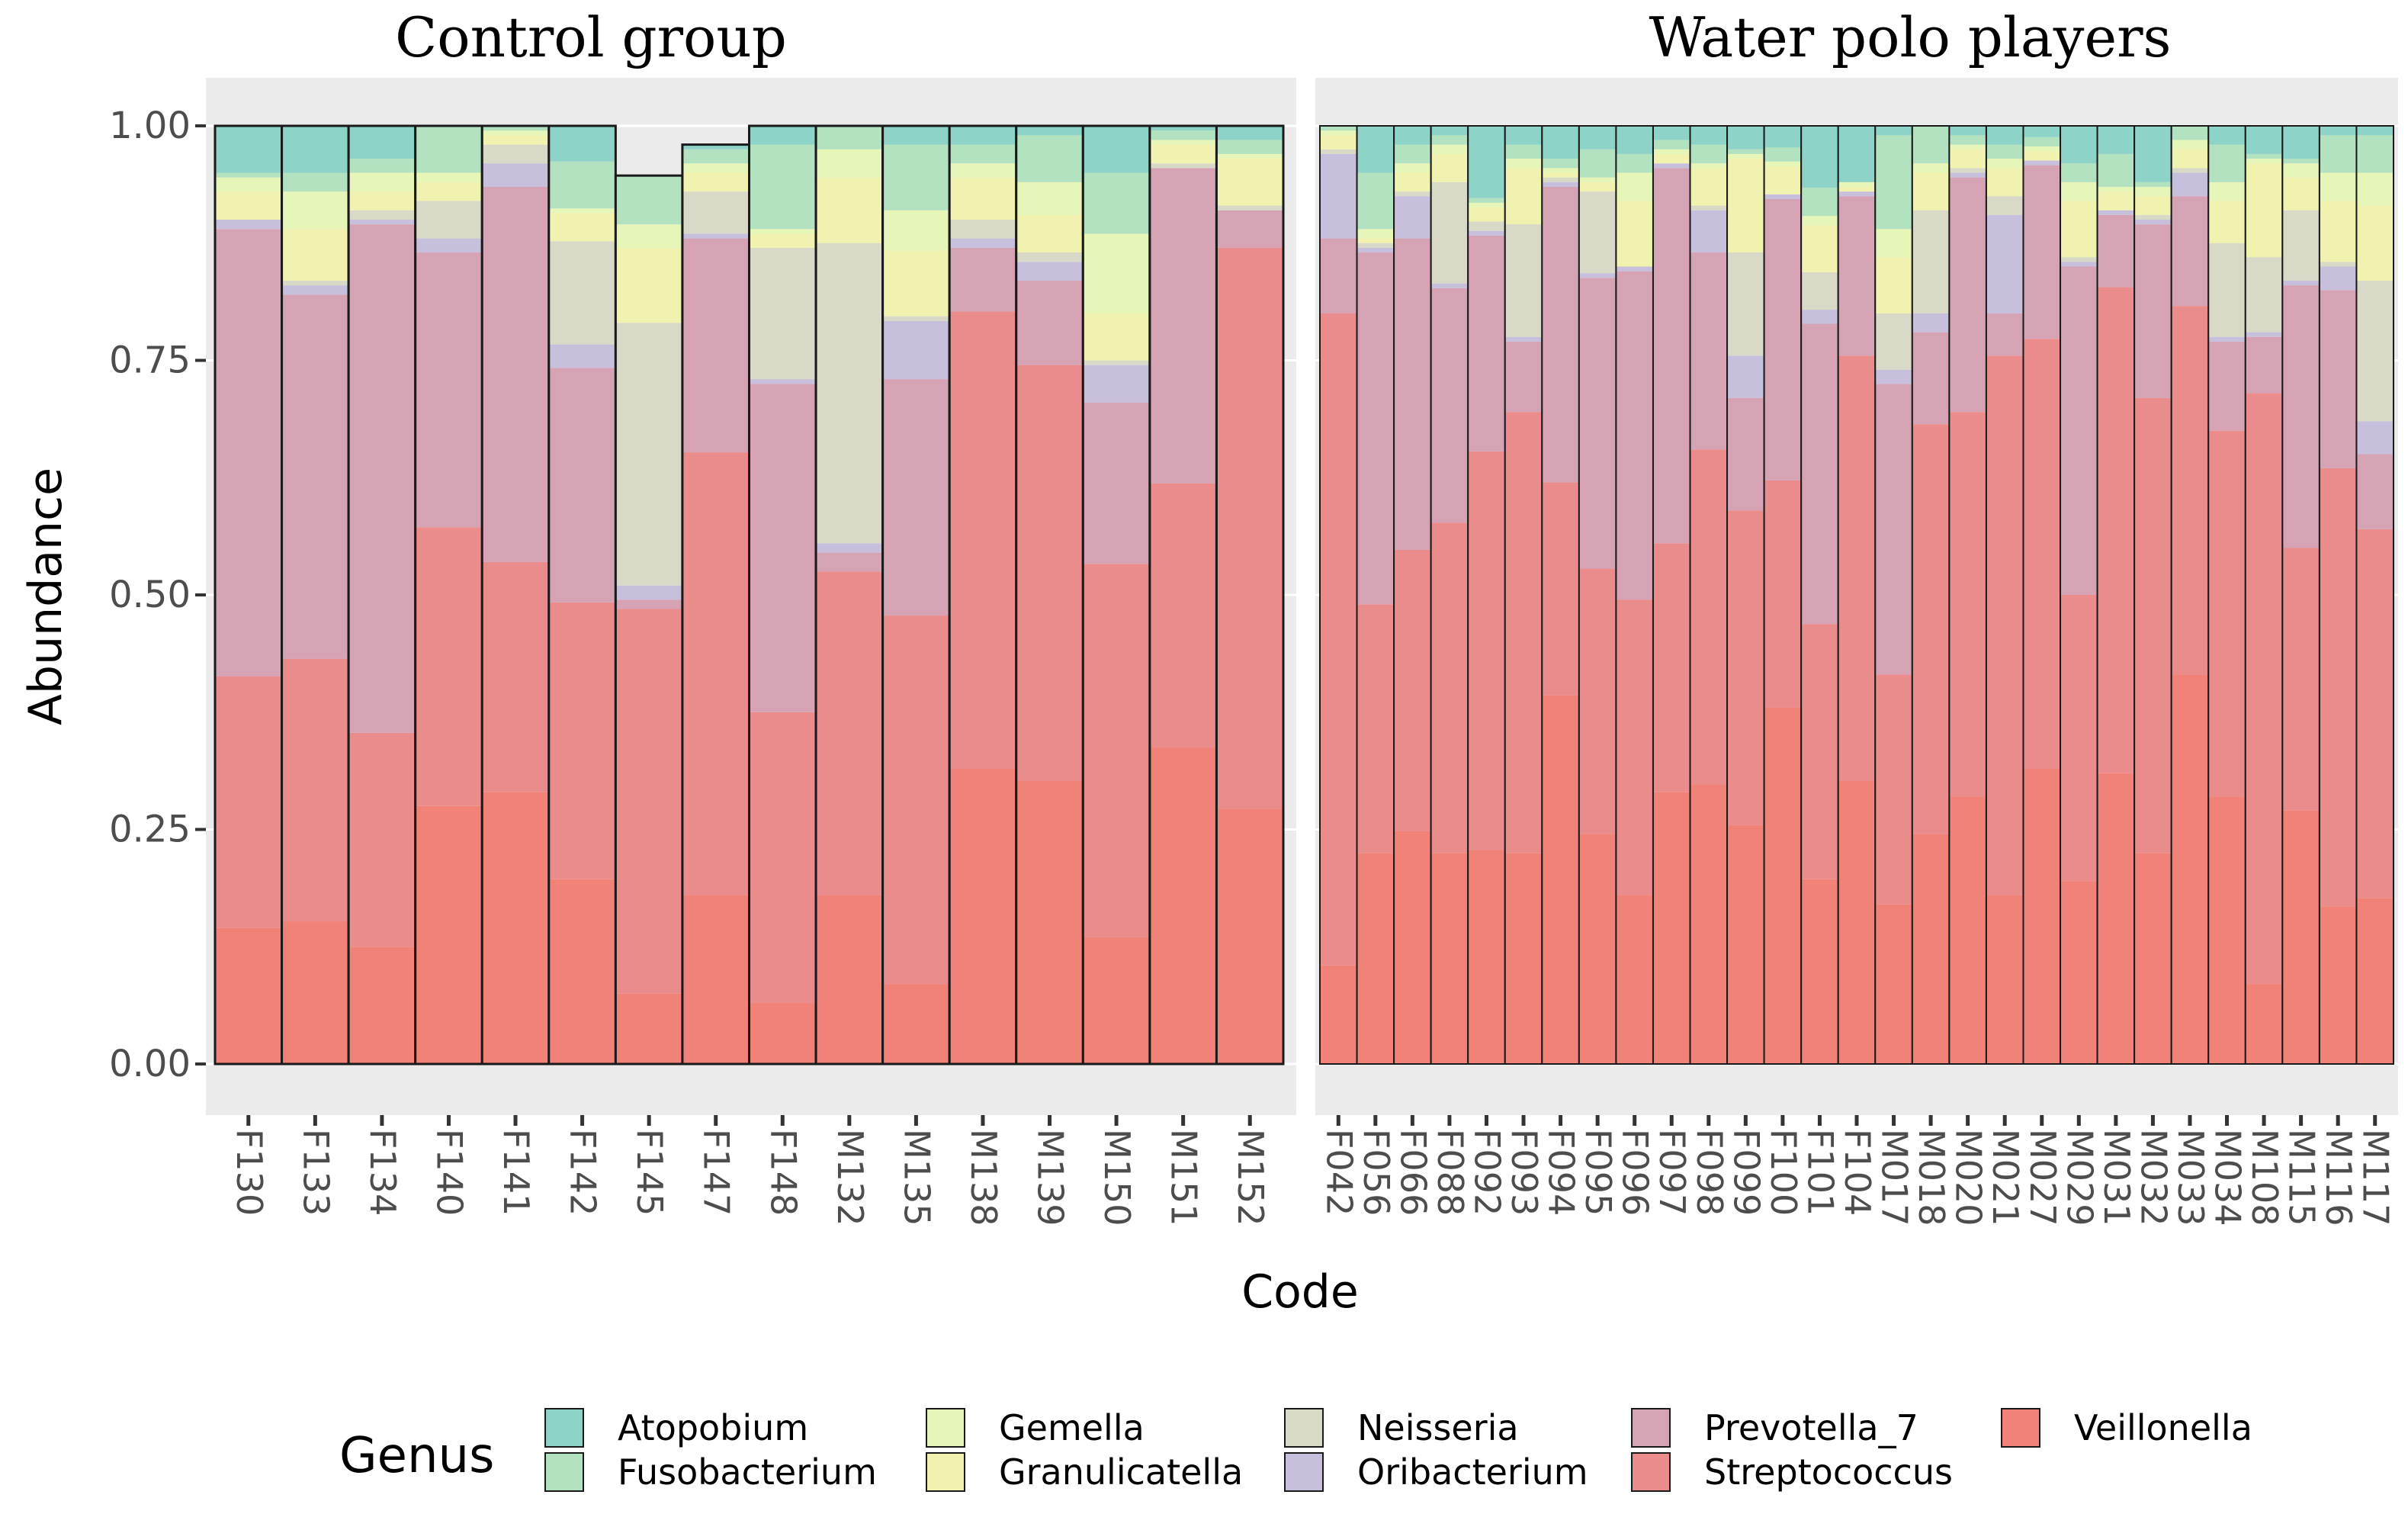 This screenshot has width=2408, height=1530. I want to click on bar-segment-m108-oribacterium, so click(2264, 334).